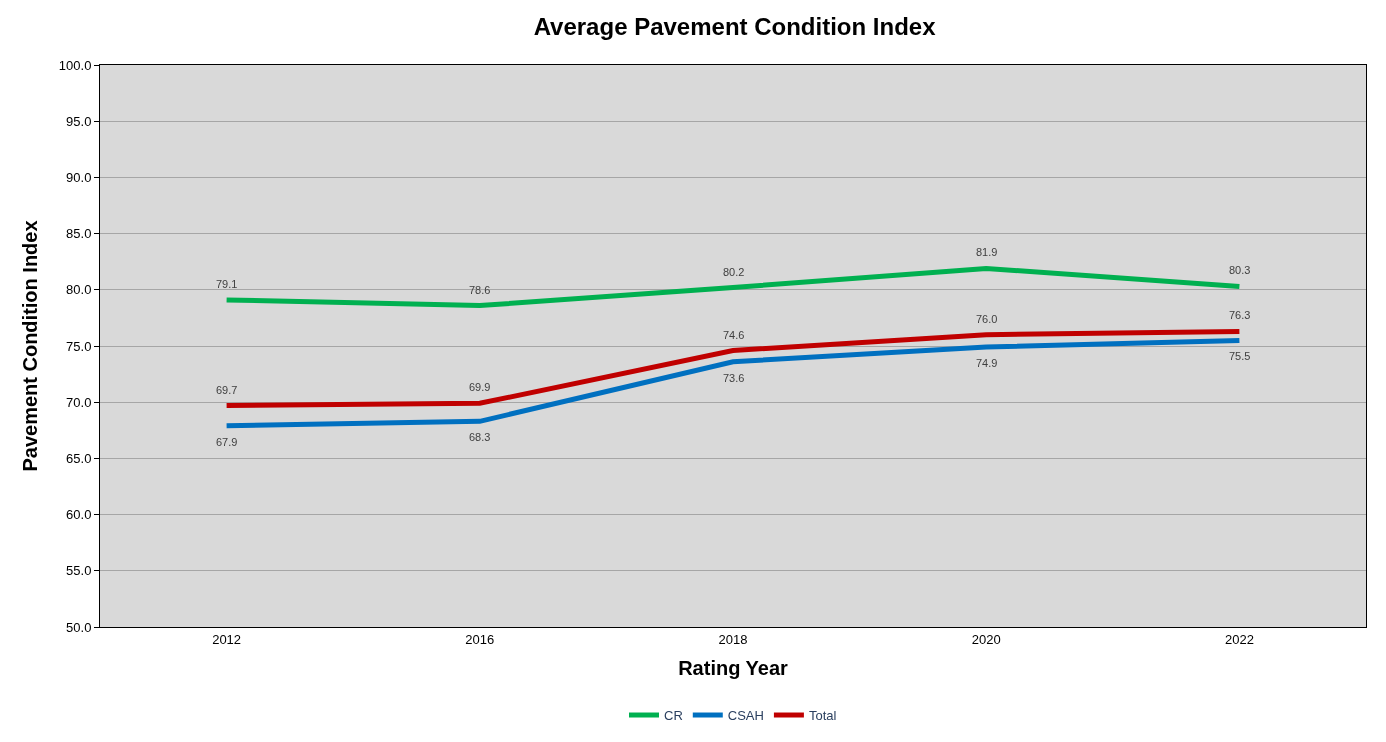 This screenshot has width=1386, height=742. I want to click on y-axis-title: Pavement Condition Index, so click(30, 346).